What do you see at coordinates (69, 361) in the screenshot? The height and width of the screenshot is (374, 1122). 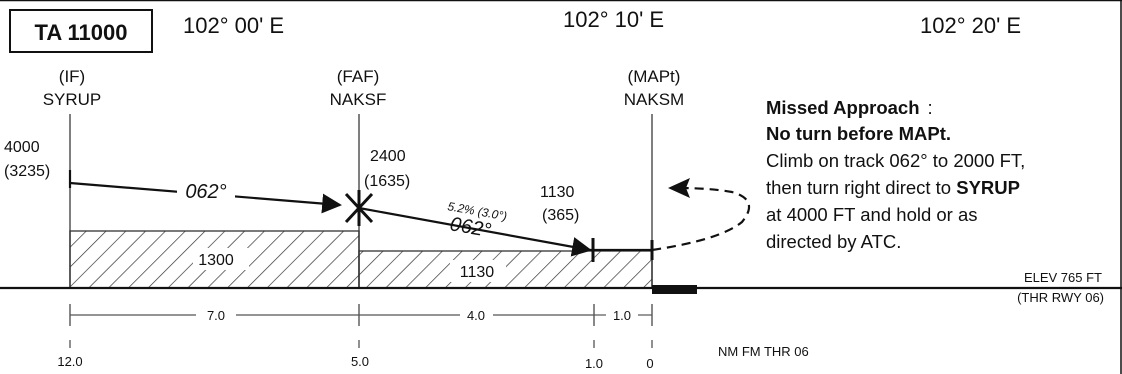 I see `nm-label-12: 12.0` at bounding box center [69, 361].